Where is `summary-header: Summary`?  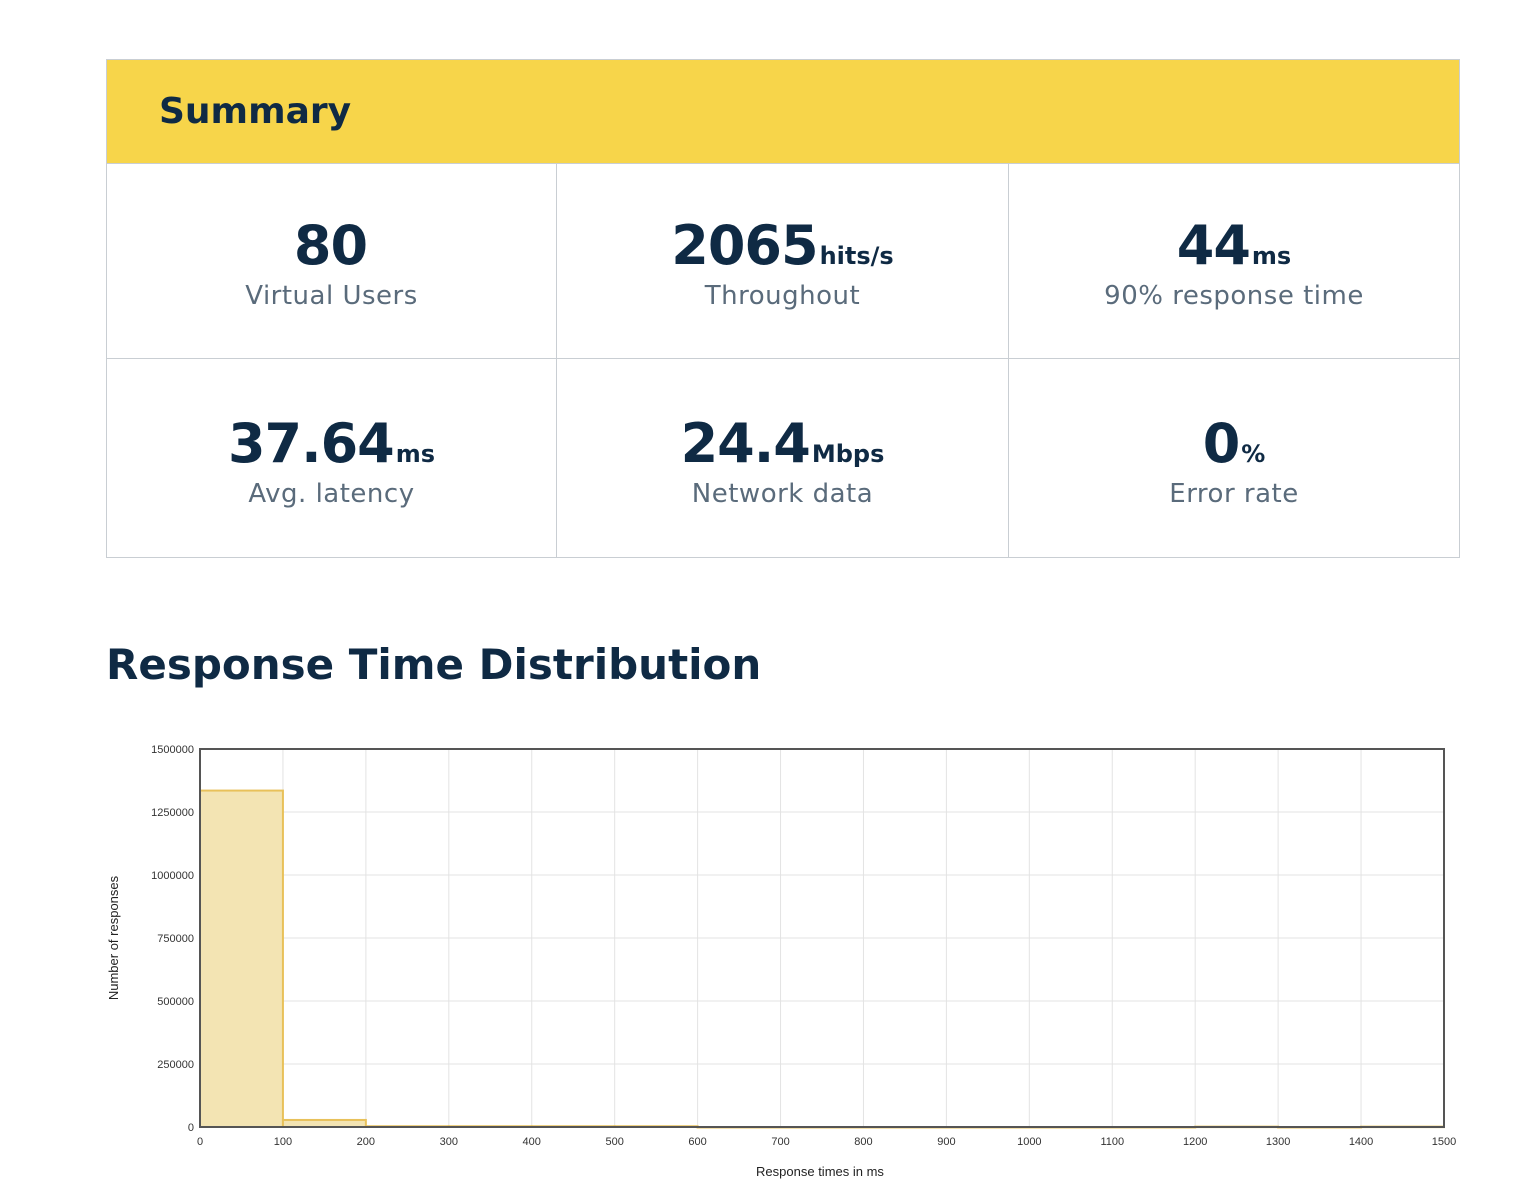
summary-header: Summary is located at coordinates (783, 112).